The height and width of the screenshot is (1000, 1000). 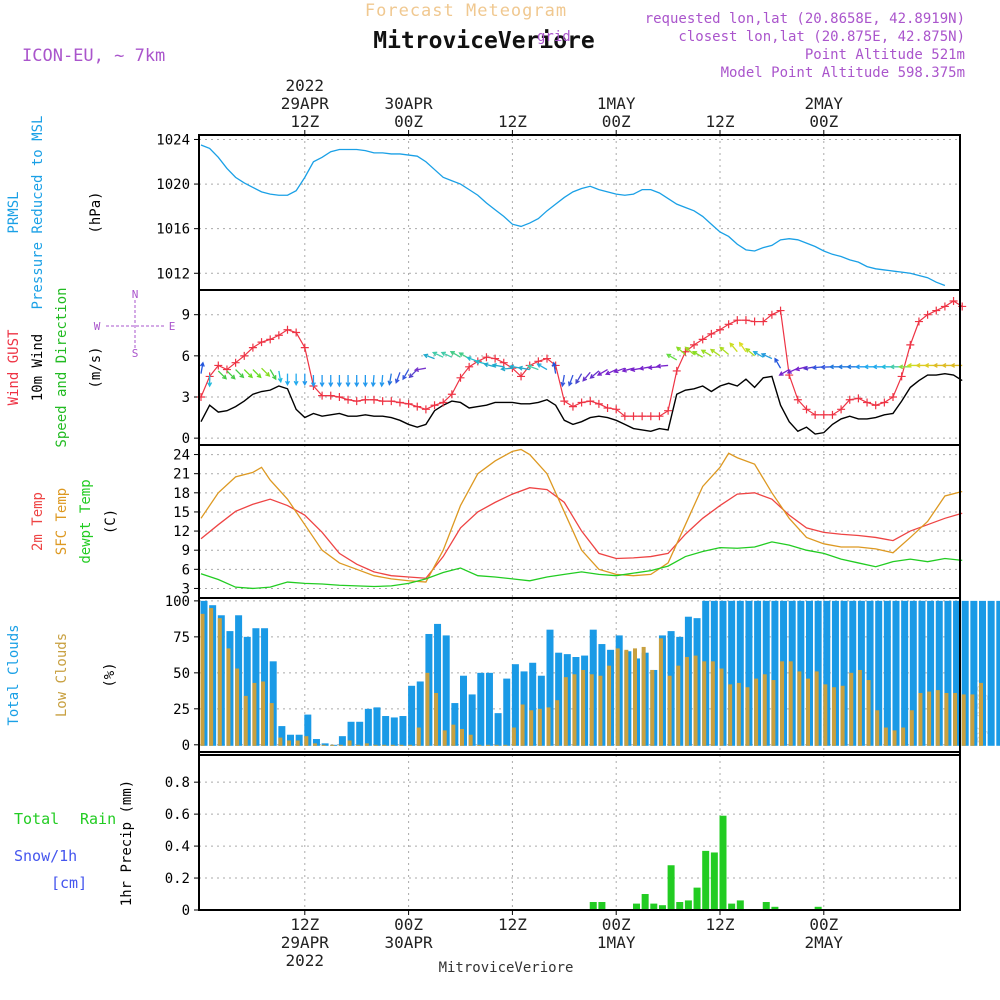 What do you see at coordinates (506, 968) in the screenshot?
I see `footer-station: MitroviceVeriore` at bounding box center [506, 968].